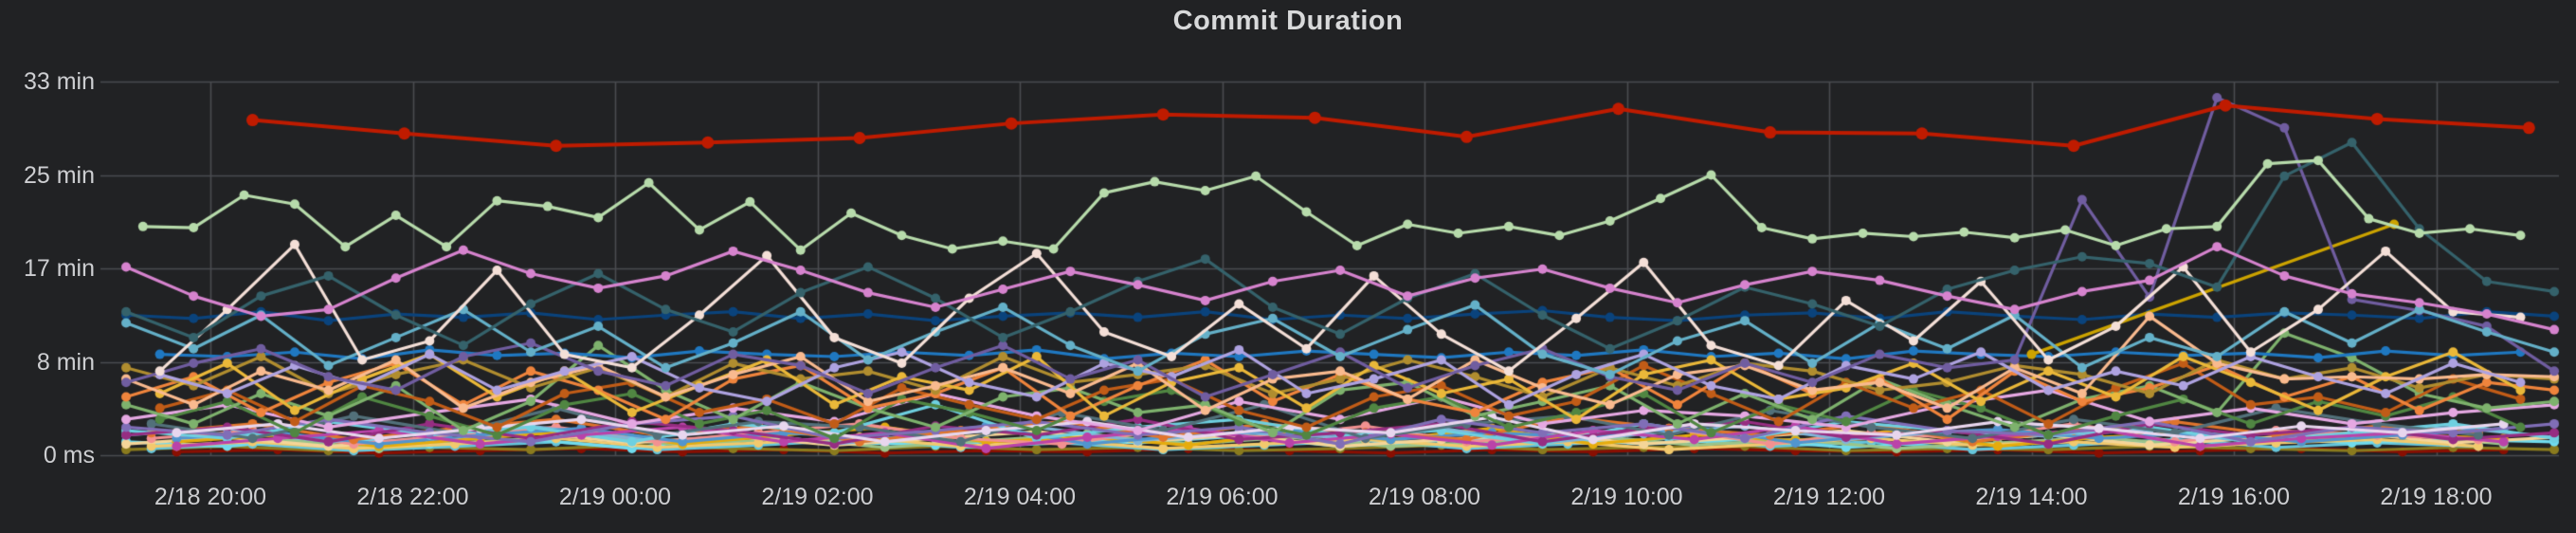  Describe the element at coordinates (65, 362) in the screenshot. I see `y-axis-label: 8 min` at that location.